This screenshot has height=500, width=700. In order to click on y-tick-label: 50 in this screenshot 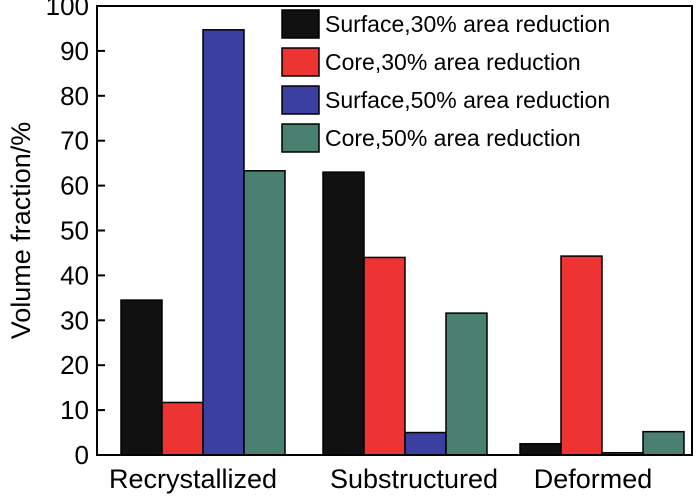, I will do `click(74, 231)`.